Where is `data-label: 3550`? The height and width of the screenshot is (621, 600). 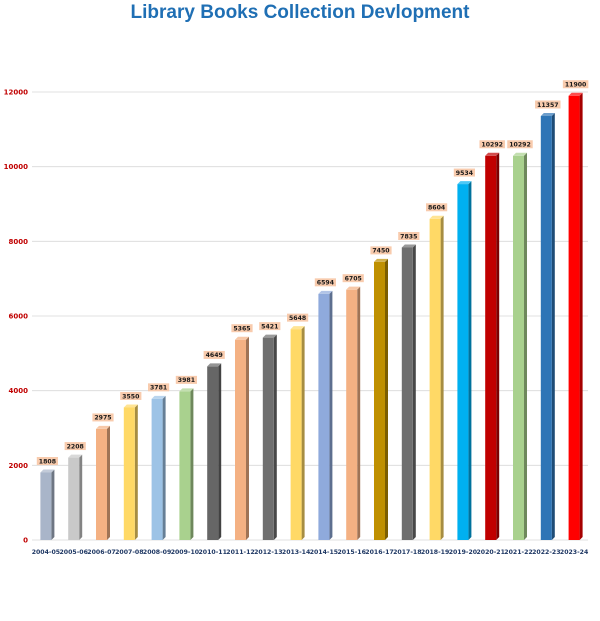
data-label: 3550 is located at coordinates (131, 395).